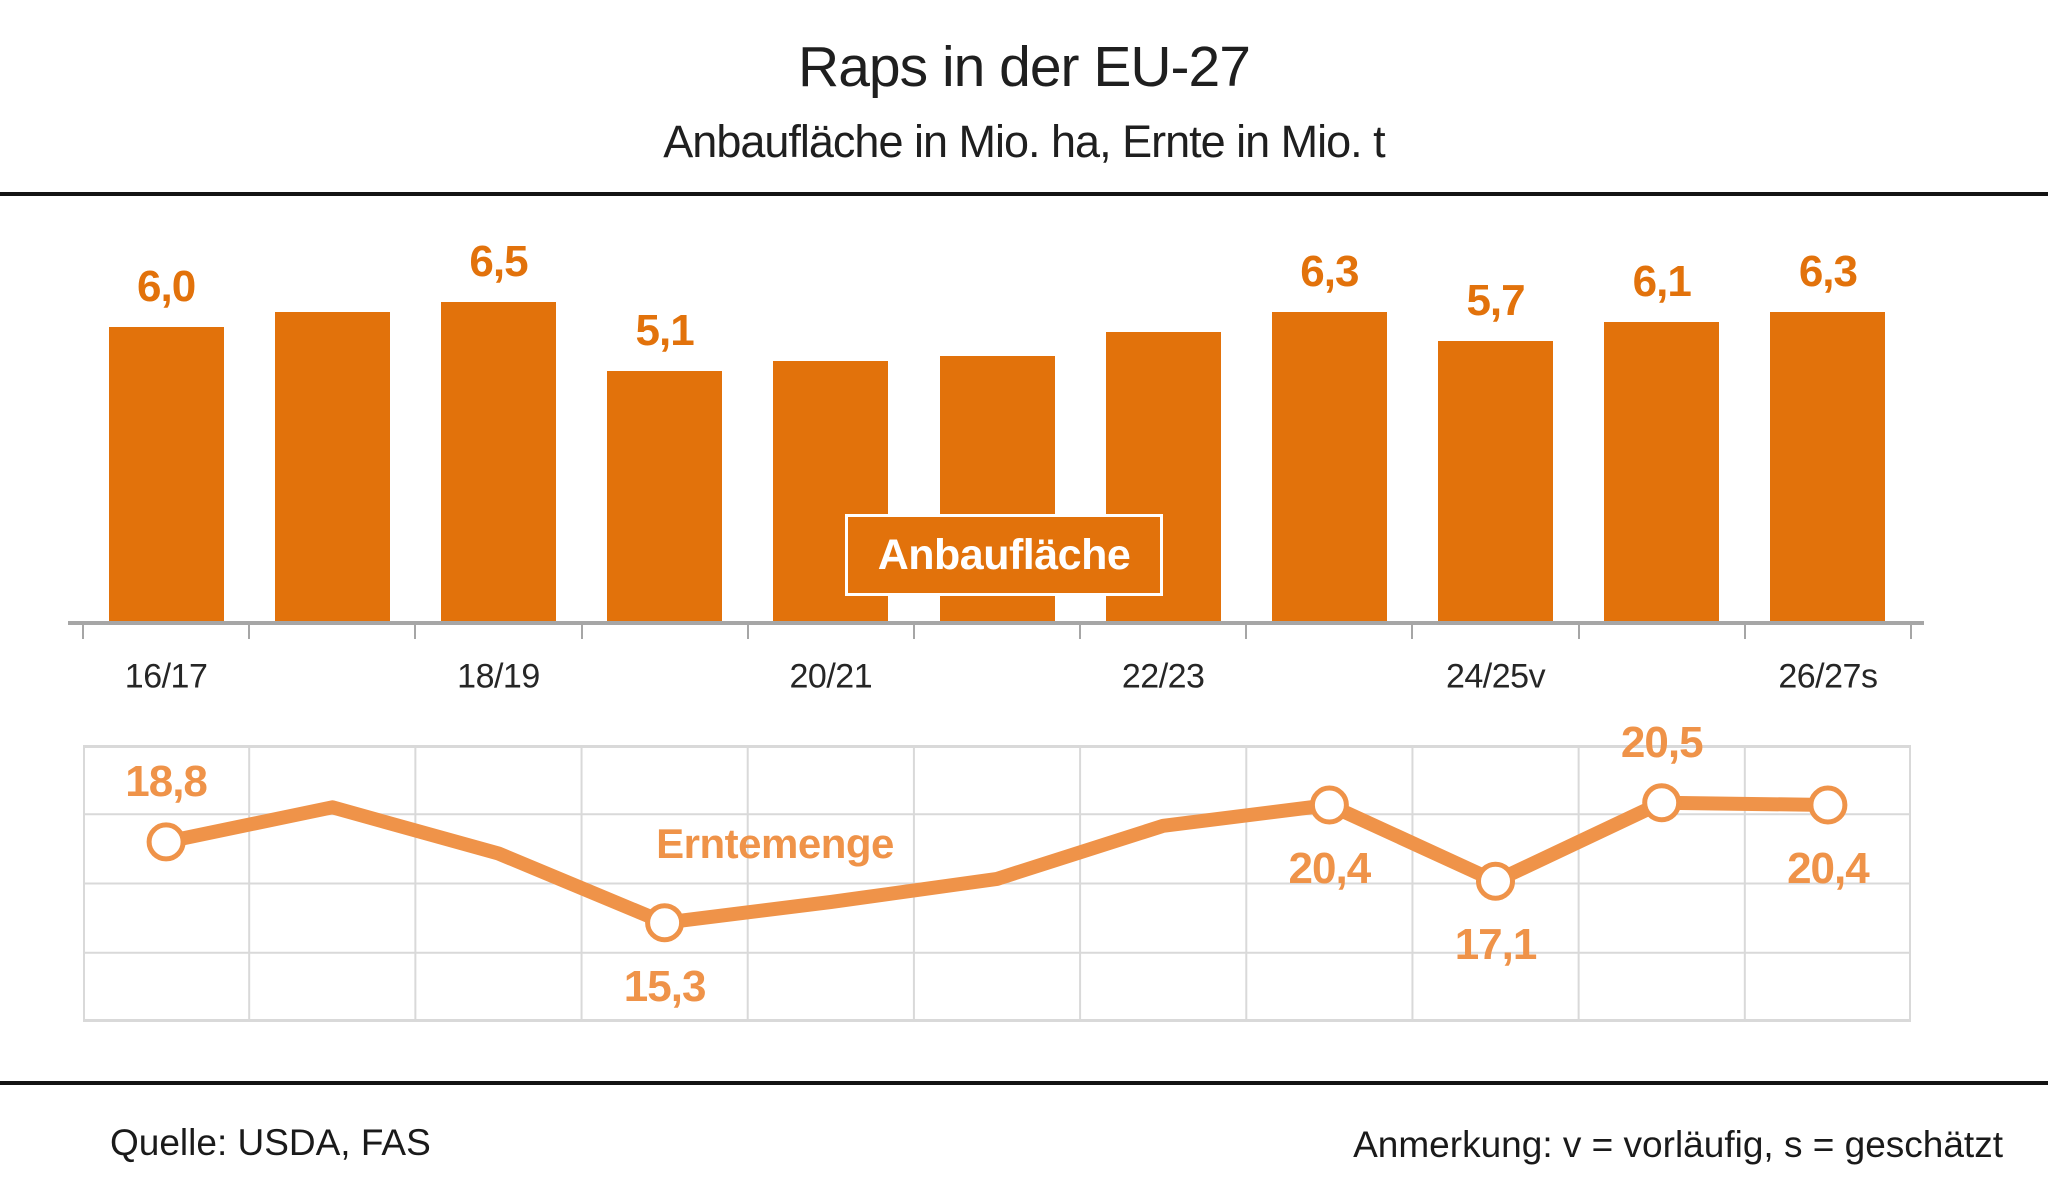 The image size is (2048, 1195). I want to click on bar-16/17, so click(166, 474).